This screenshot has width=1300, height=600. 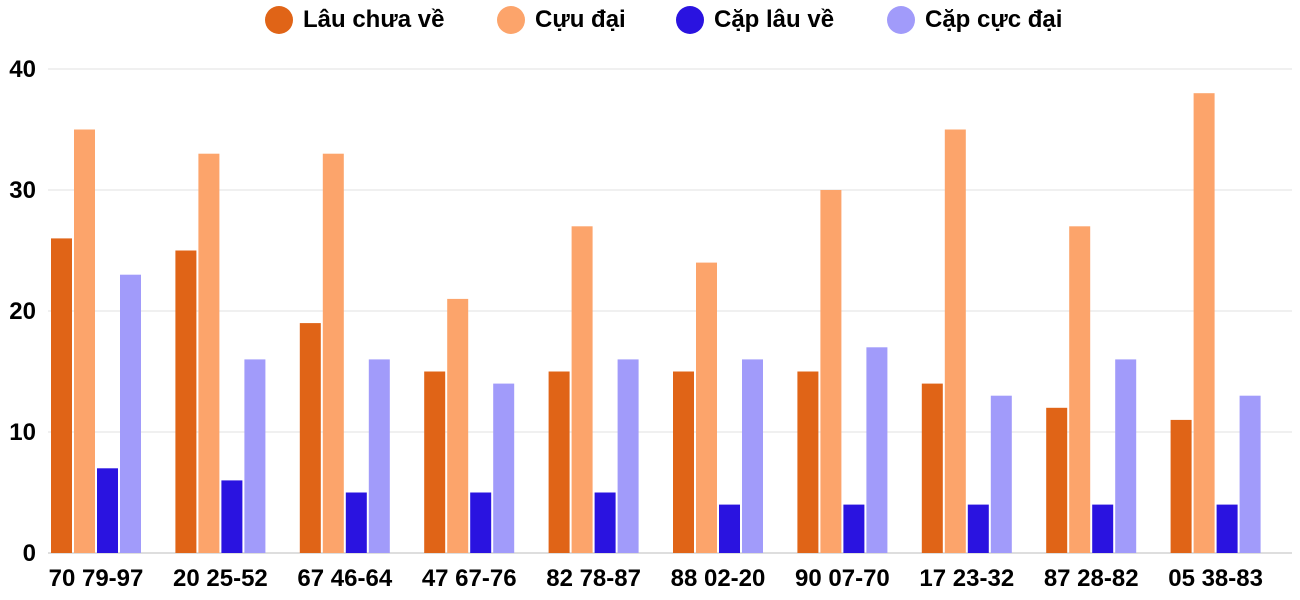 What do you see at coordinates (22, 69) in the screenshot?
I see `y-tick-label: 40` at bounding box center [22, 69].